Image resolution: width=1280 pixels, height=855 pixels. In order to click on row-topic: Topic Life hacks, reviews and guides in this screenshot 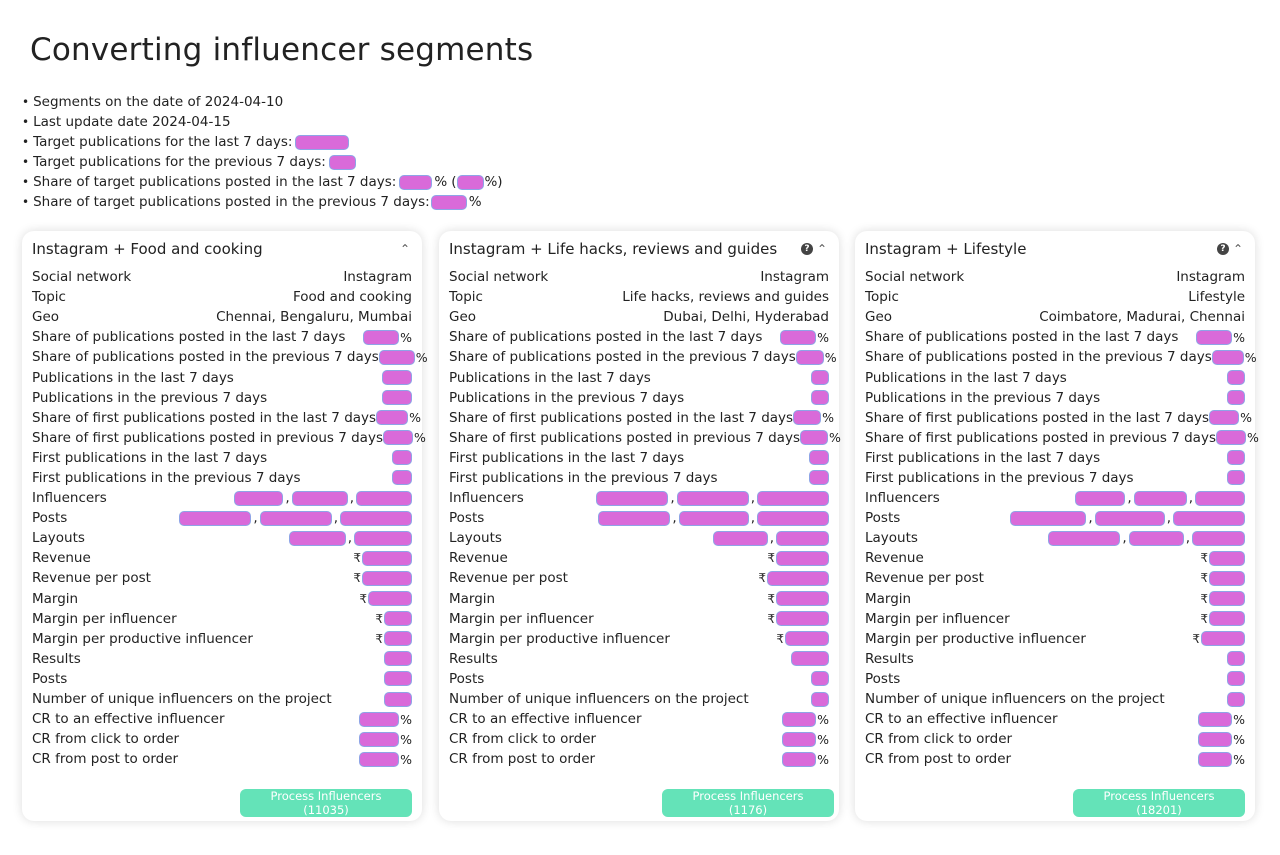, I will do `click(639, 297)`.